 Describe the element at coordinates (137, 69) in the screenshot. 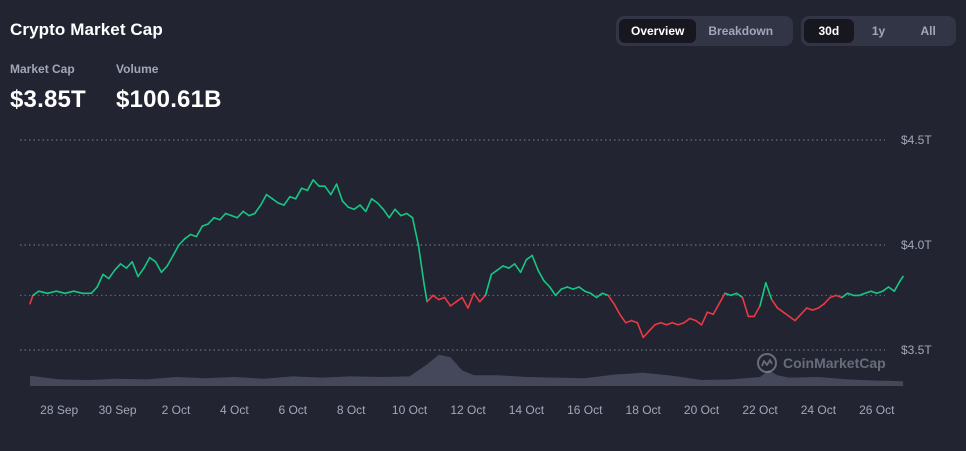

I see `volume-label: Volume` at that location.